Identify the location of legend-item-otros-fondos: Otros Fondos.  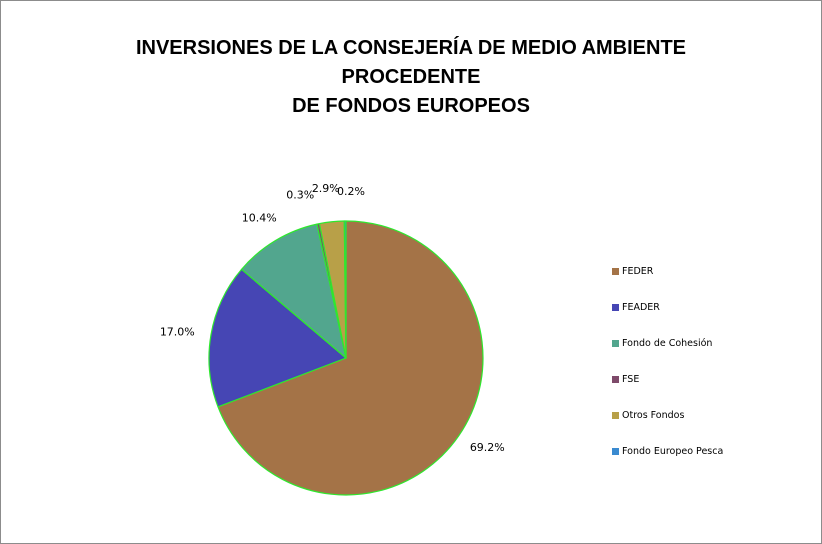
(648, 415).